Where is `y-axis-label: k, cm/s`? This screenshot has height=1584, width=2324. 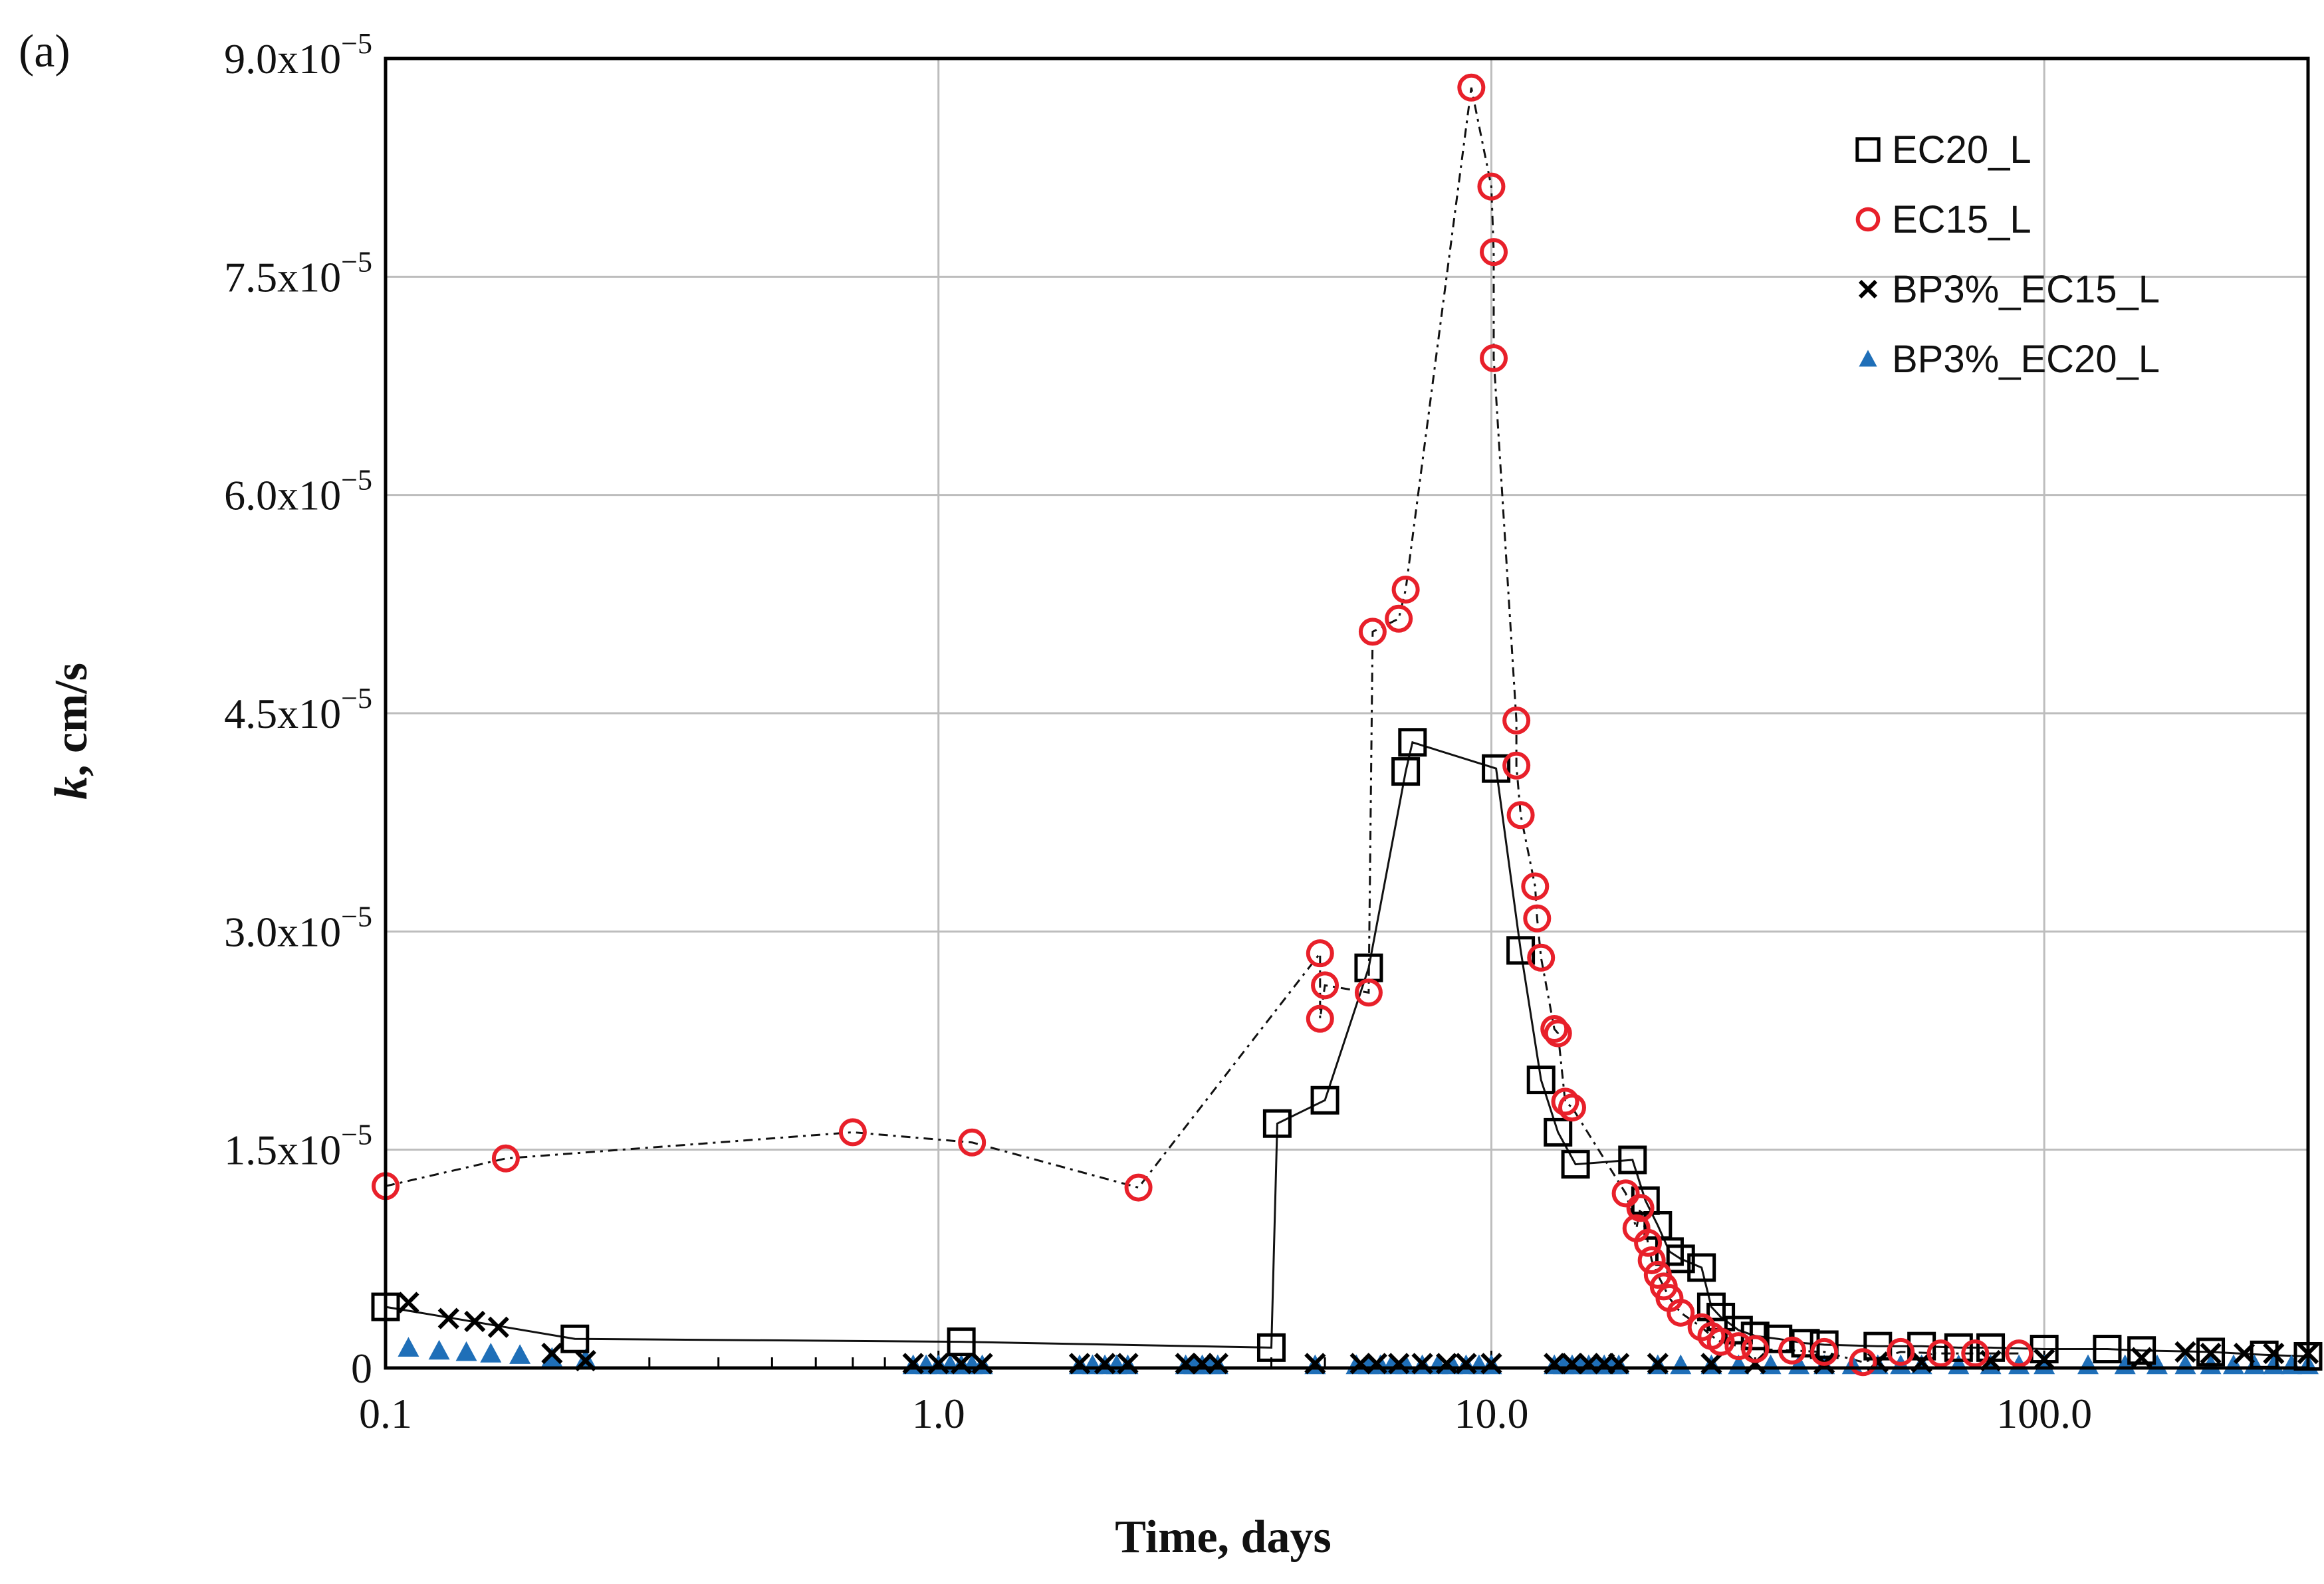
y-axis-label: k, cm/s is located at coordinates (71, 731).